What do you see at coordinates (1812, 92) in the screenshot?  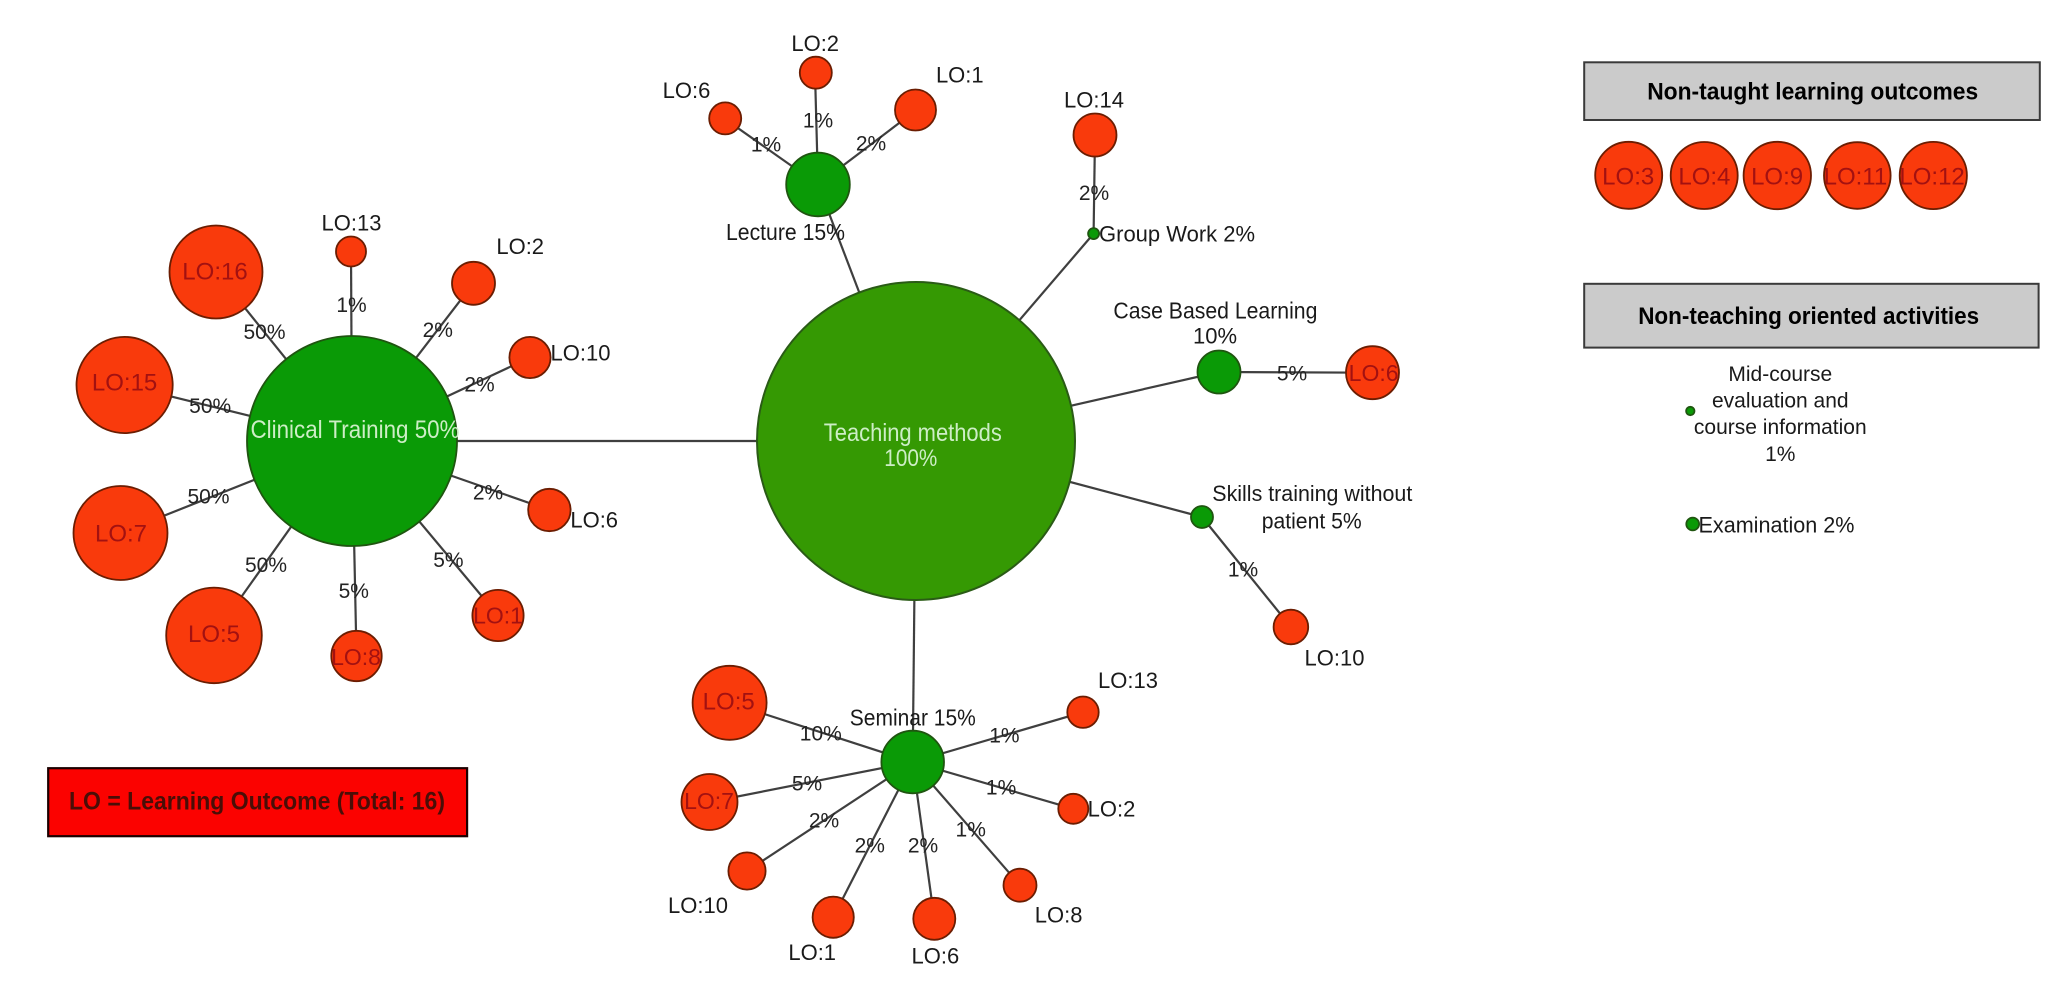 I see `svg-text: Non-taught learning outcomes` at bounding box center [1812, 92].